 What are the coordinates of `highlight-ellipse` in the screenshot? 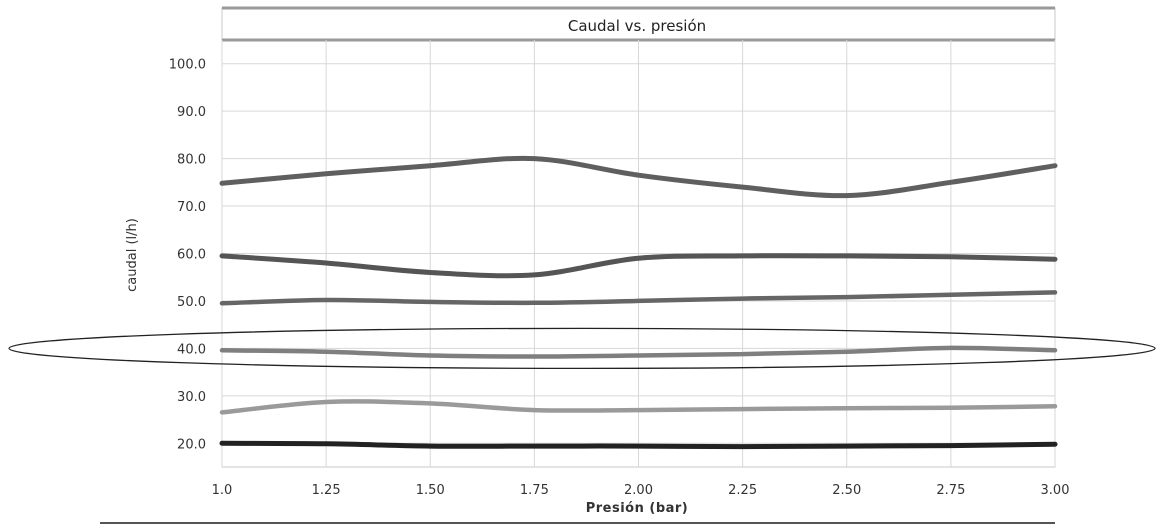 It's located at (582, 348).